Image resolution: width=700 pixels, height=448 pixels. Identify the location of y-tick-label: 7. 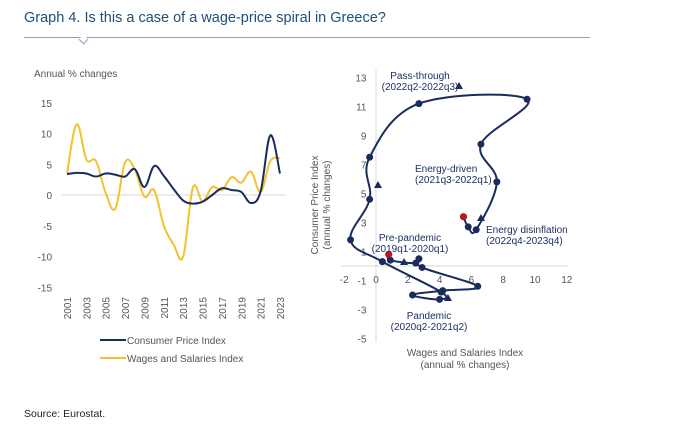
(364, 166).